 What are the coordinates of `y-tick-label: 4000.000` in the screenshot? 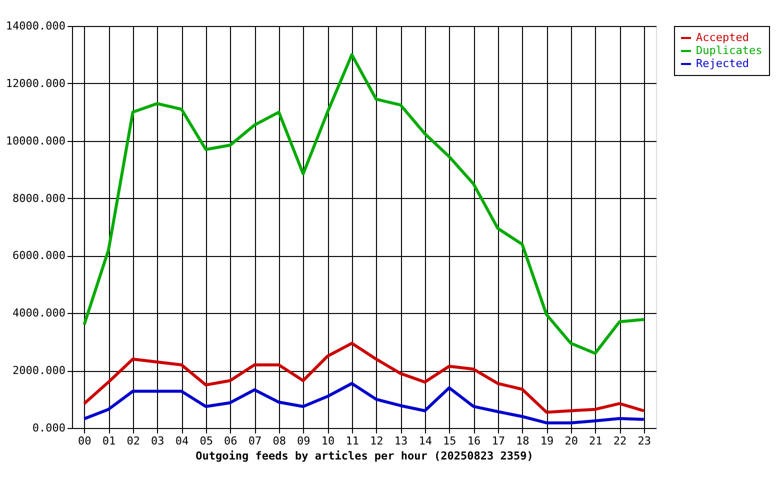 It's located at (39, 313).